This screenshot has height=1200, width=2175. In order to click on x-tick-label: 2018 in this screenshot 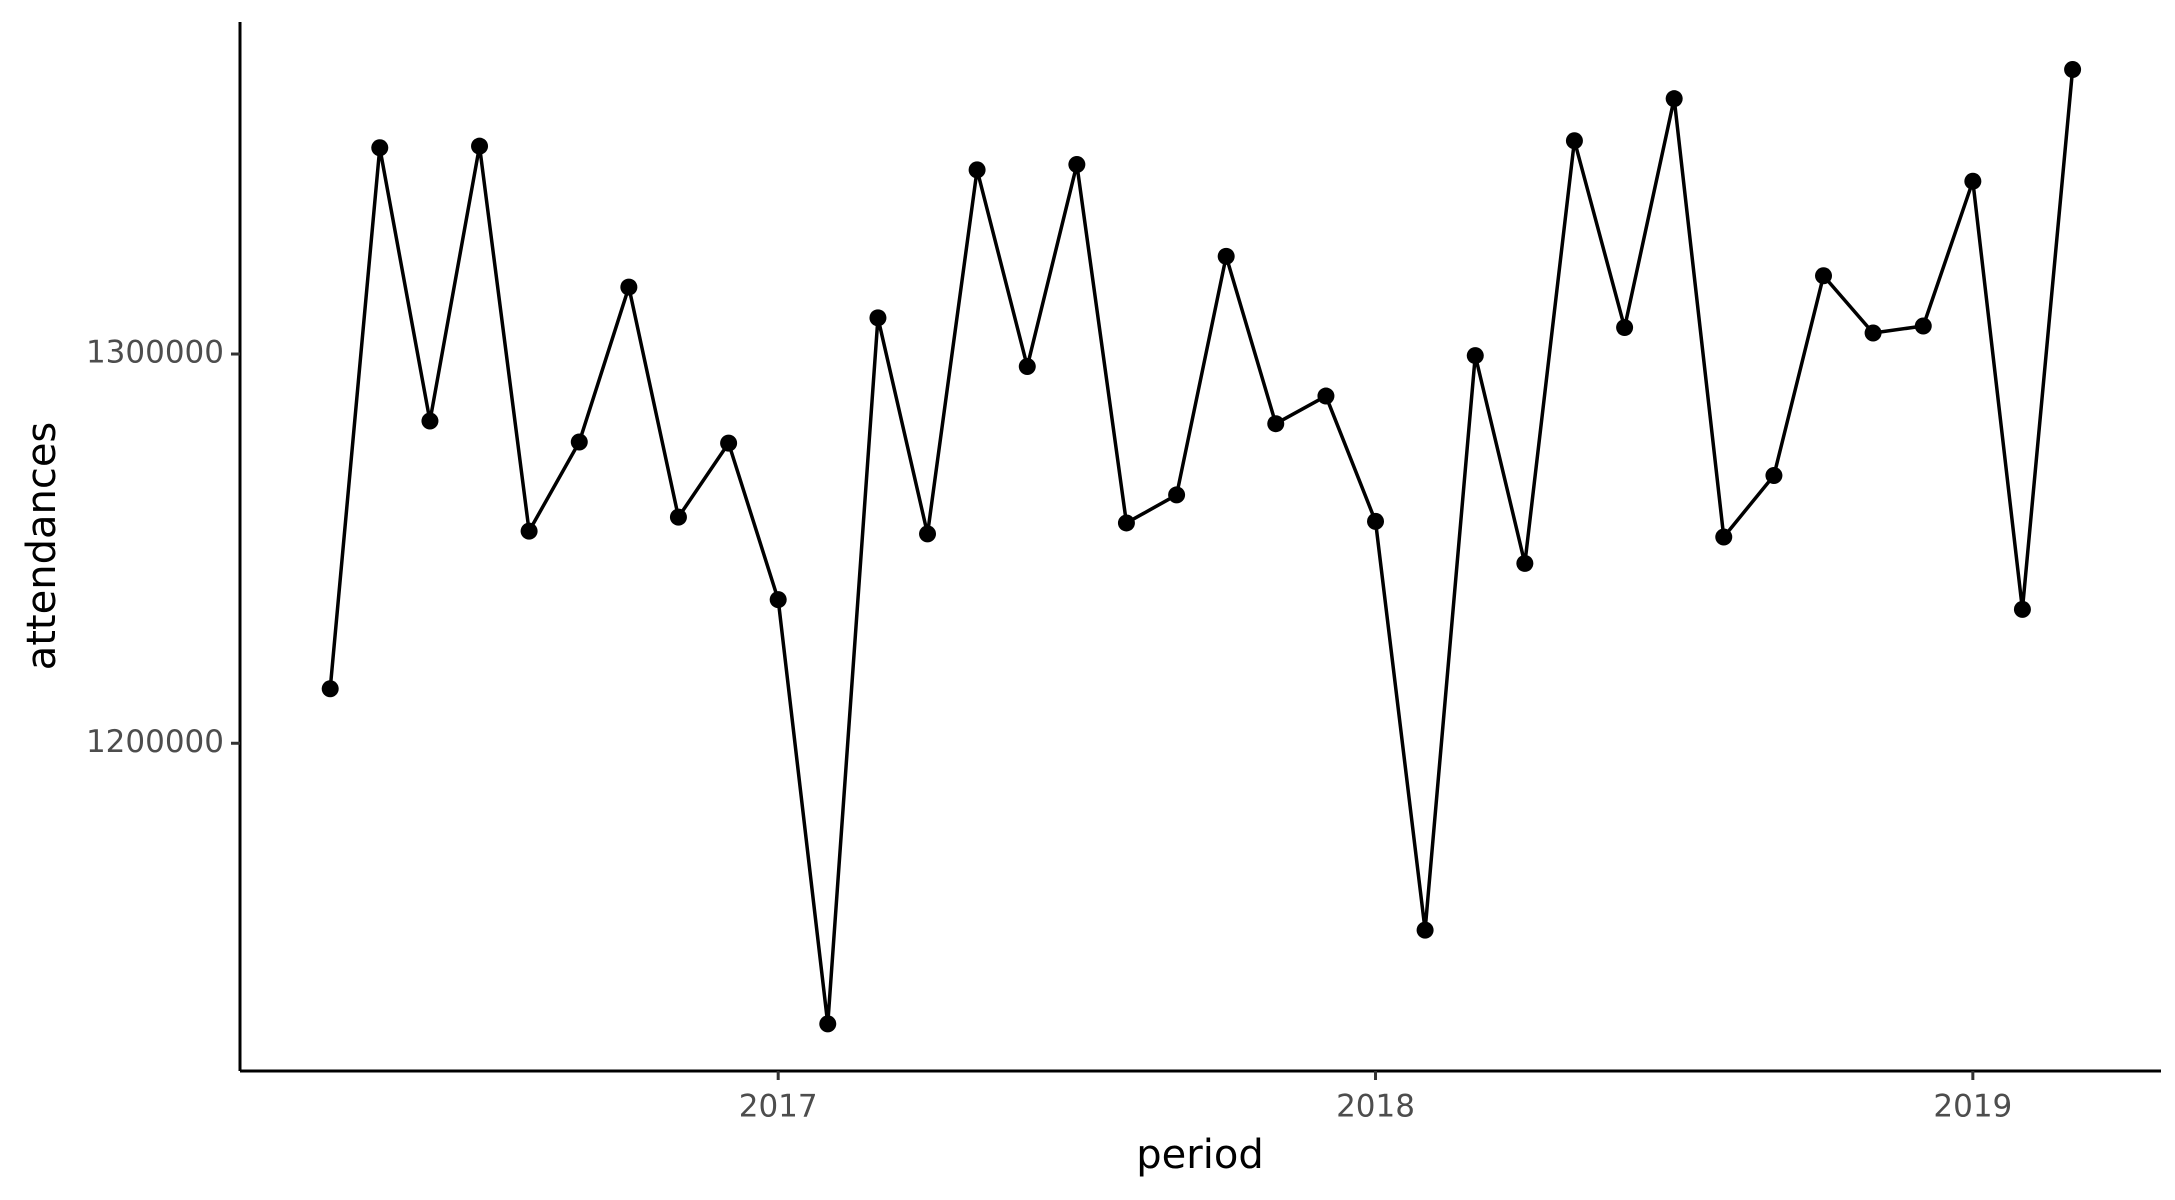, I will do `click(1375, 1107)`.